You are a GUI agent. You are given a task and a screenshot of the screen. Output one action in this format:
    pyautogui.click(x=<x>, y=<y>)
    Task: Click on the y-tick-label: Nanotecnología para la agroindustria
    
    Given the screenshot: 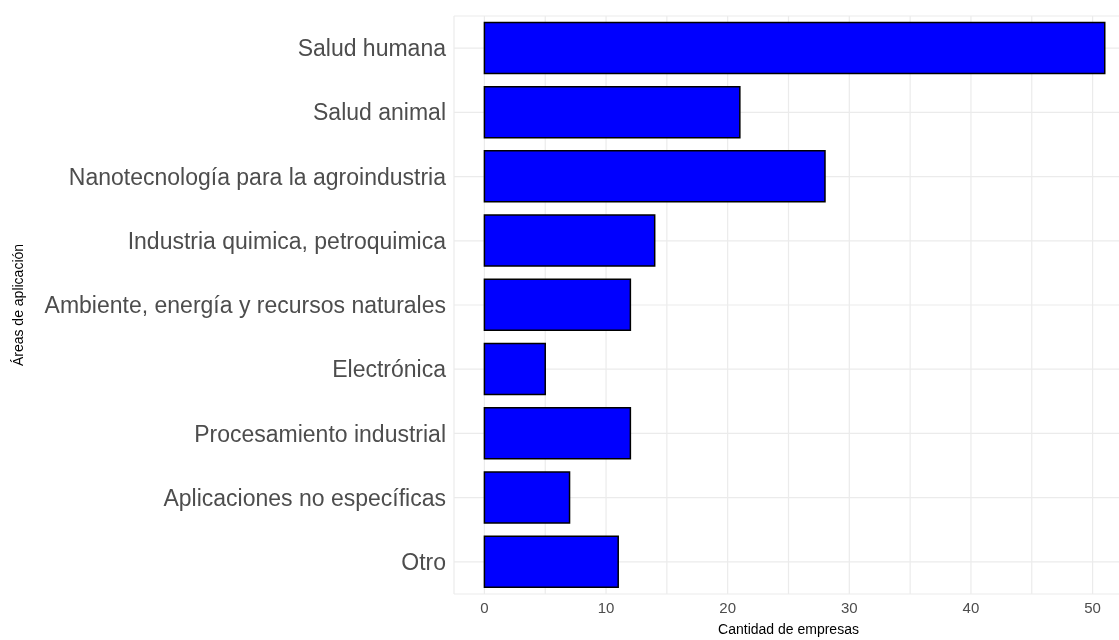 What is the action you would take?
    pyautogui.click(x=257, y=176)
    